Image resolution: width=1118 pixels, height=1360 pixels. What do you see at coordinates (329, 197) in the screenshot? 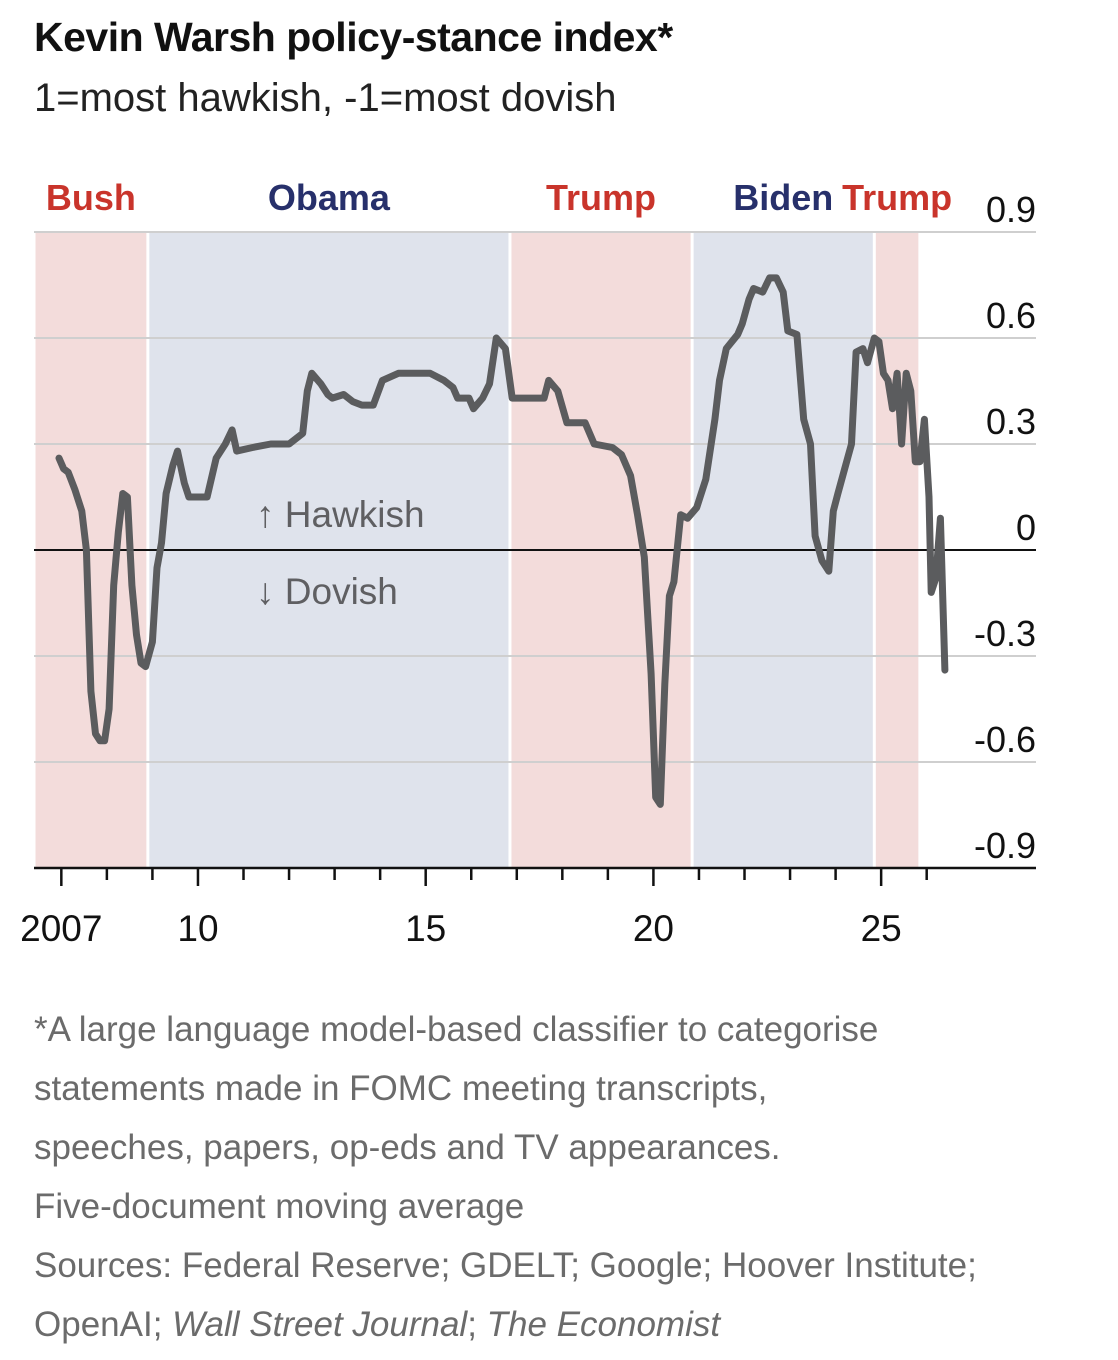
I see `presidency-label-obama: Obama` at bounding box center [329, 197].